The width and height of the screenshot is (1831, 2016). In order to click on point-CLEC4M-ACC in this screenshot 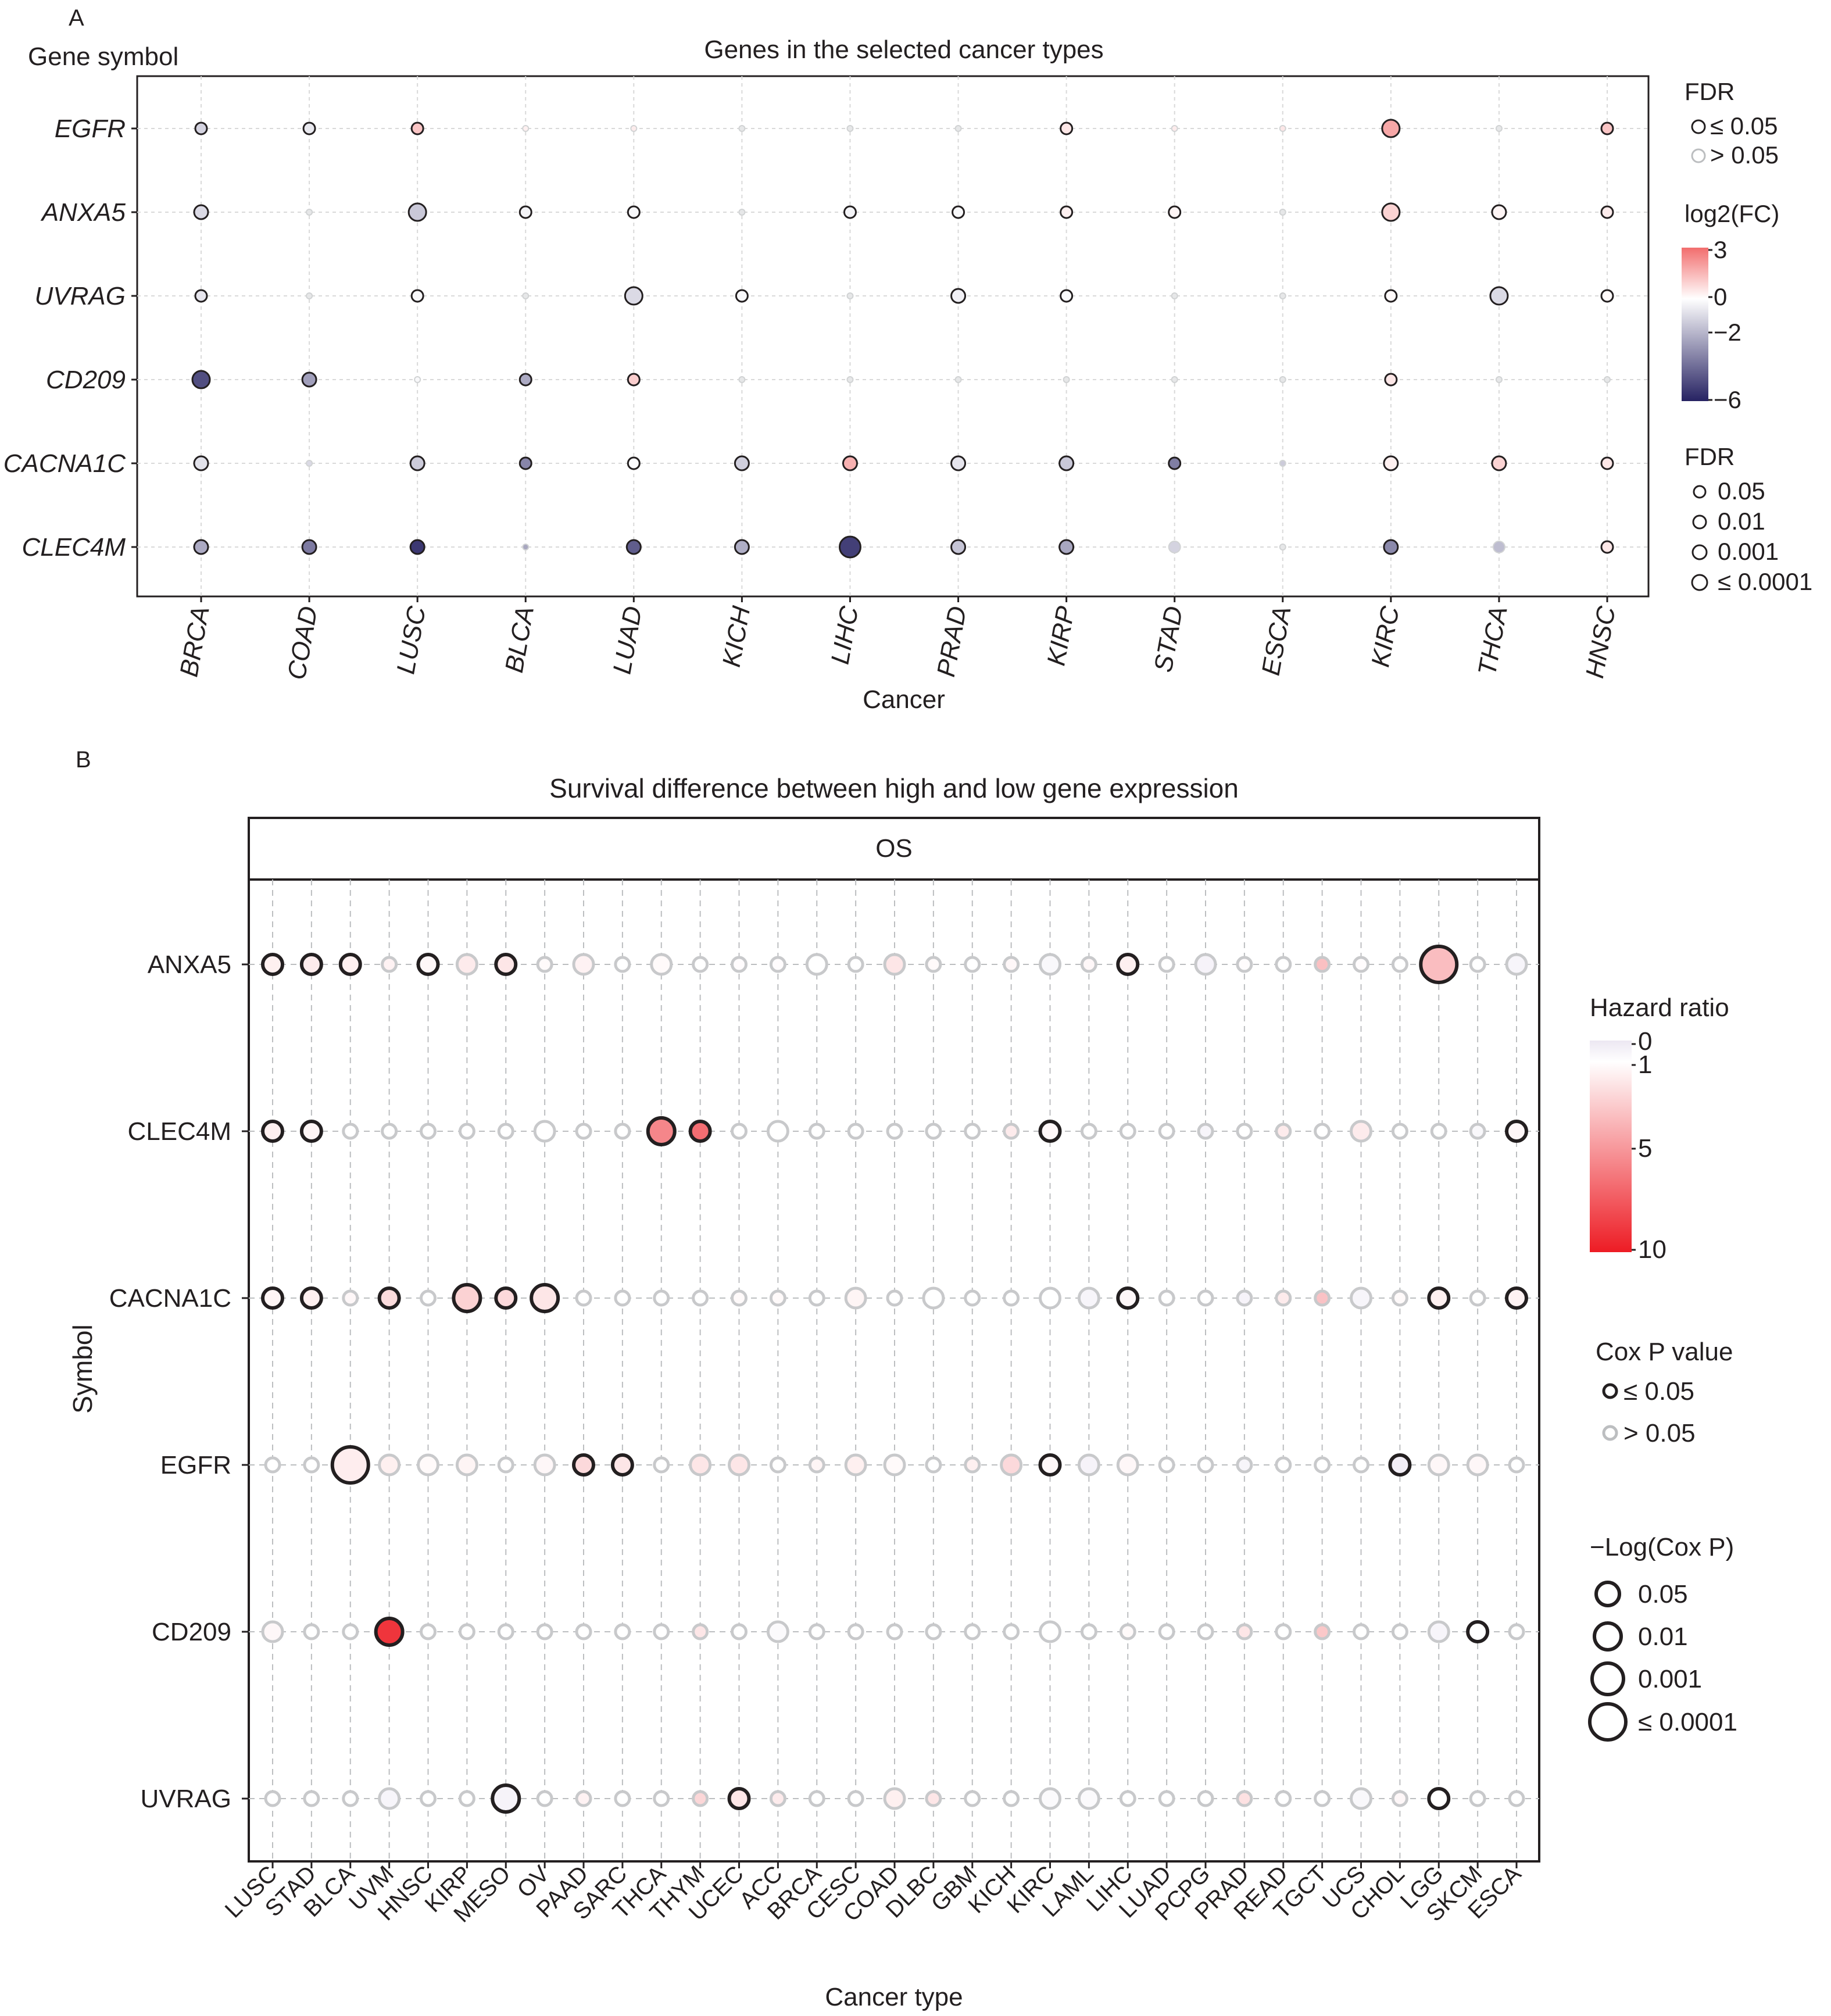, I will do `click(777, 1131)`.